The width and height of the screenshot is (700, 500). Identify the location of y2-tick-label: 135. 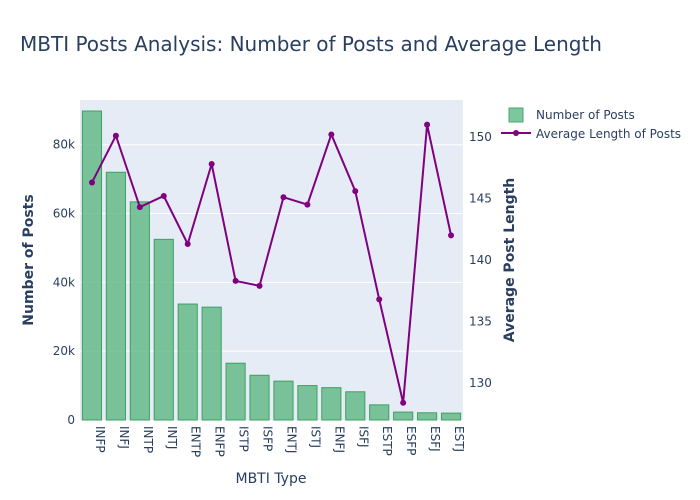
(480, 322).